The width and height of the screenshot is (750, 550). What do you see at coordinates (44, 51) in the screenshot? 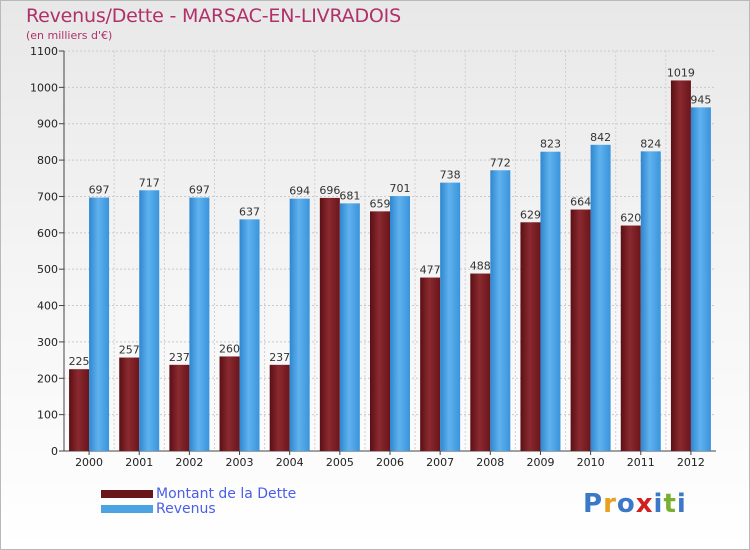
I see `y-tick-label: 1100` at bounding box center [44, 51].